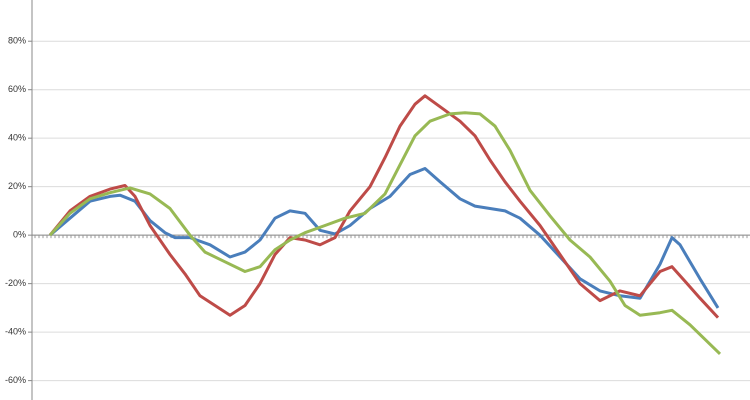 The height and width of the screenshot is (400, 750). What do you see at coordinates (15, 331) in the screenshot?
I see `y-tick-label: -40%` at bounding box center [15, 331].